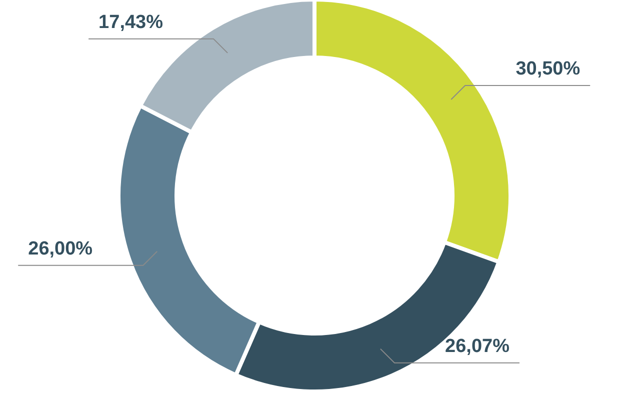  What do you see at coordinates (60, 249) in the screenshot?
I see `data-label: 26,00%` at bounding box center [60, 249].